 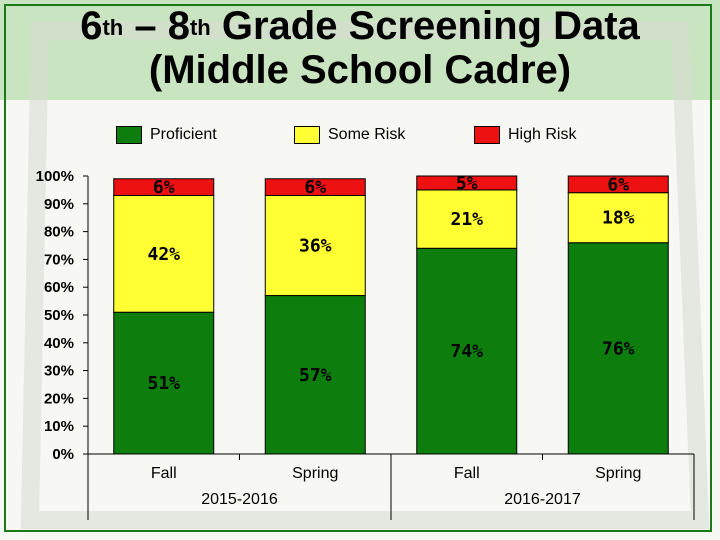 I want to click on legend-swatch-high-risk, so click(x=487, y=135).